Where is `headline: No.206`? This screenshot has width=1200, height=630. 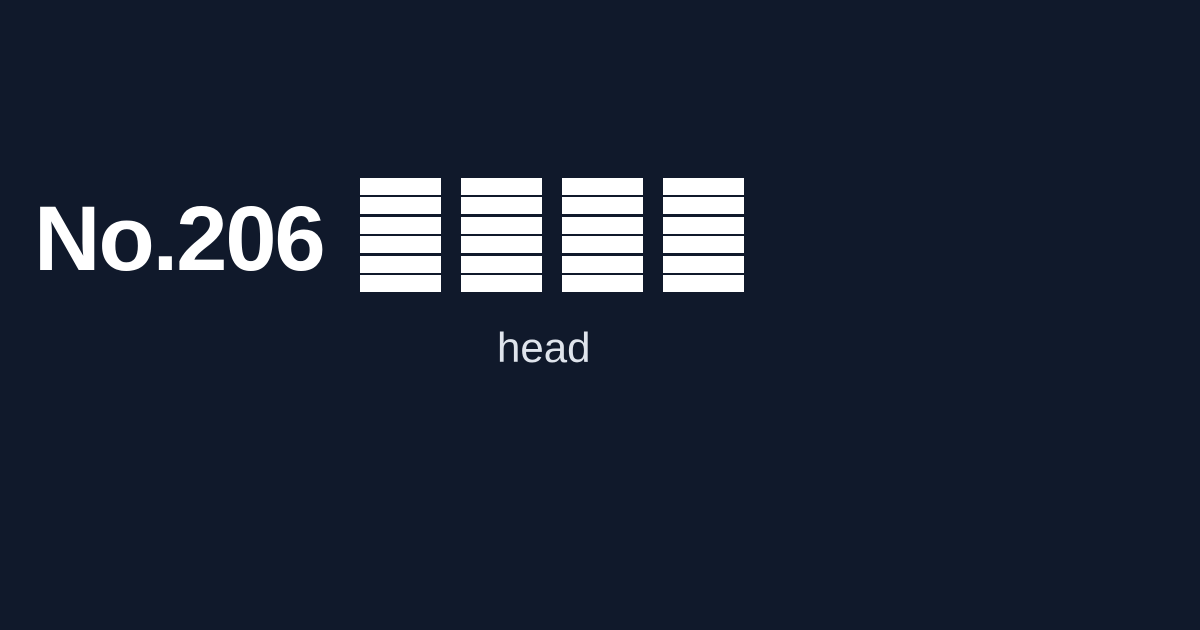
headline: No.206 is located at coordinates (389, 236).